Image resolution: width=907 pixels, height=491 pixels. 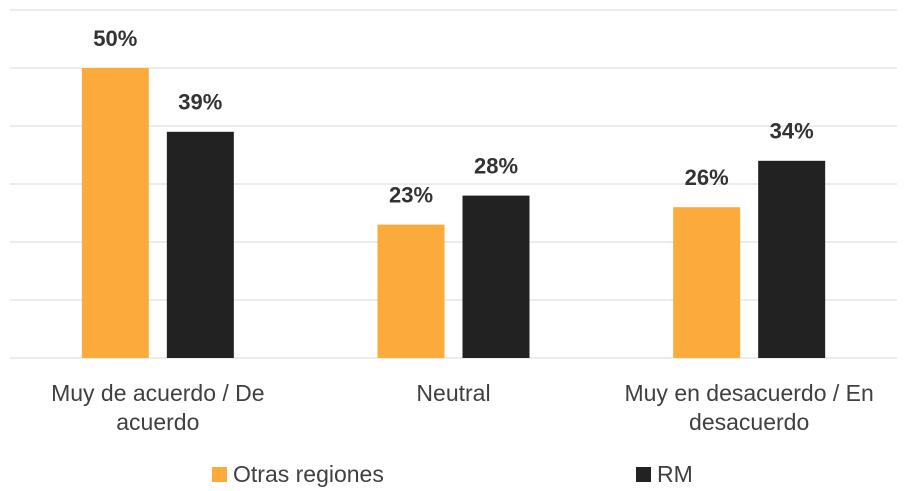 What do you see at coordinates (158, 407) in the screenshot?
I see `x-tick-label: Muy de acuerdo / De acuerdo` at bounding box center [158, 407].